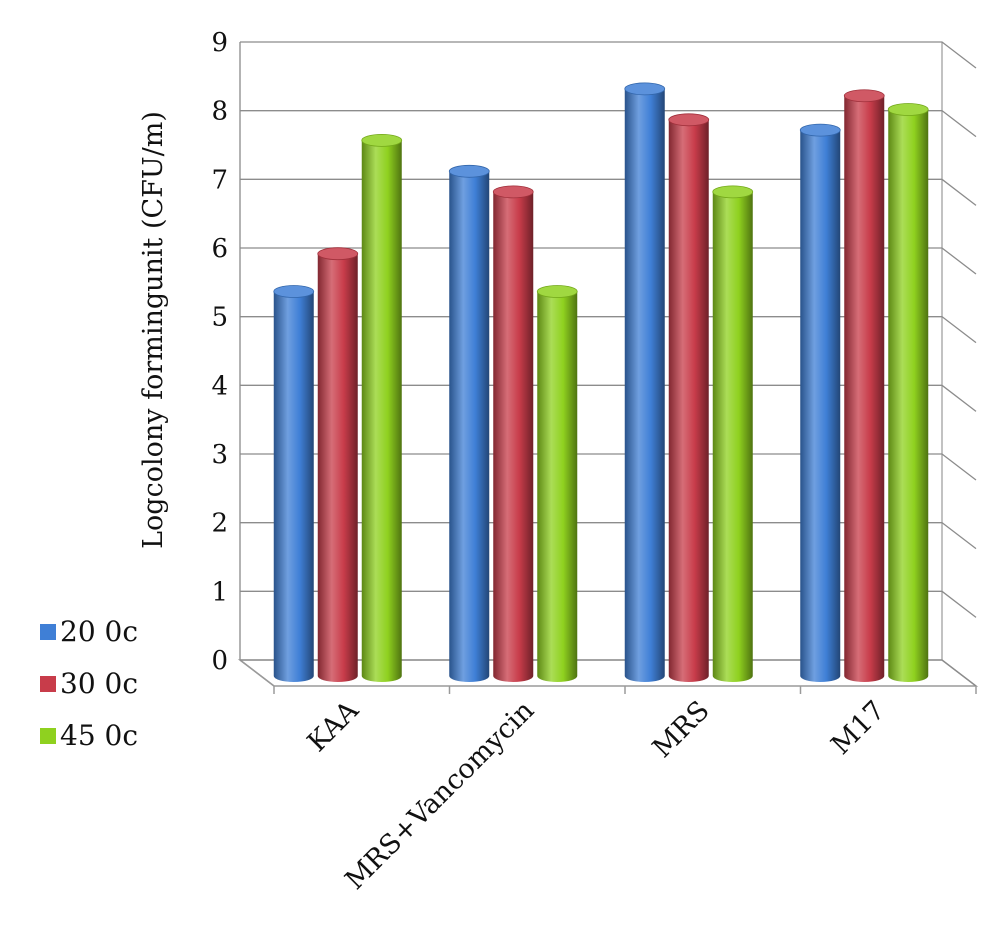  I want to click on legend: 20 0c 30 0c 45 0c, so click(89, 683).